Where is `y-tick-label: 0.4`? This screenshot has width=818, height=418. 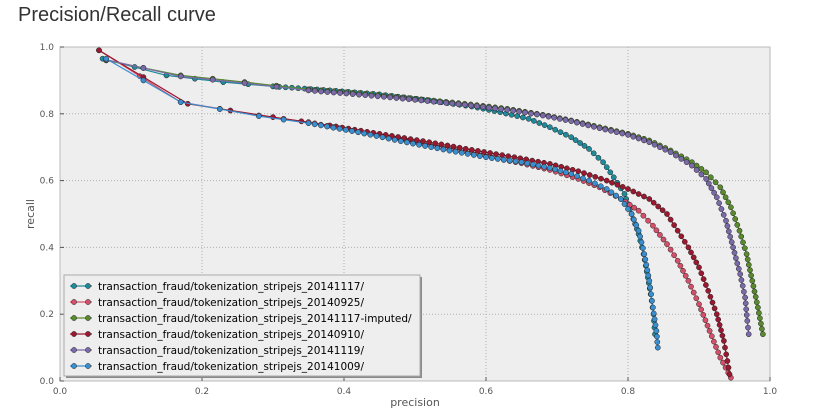
y-tick-label: 0.4 is located at coordinates (47, 248).